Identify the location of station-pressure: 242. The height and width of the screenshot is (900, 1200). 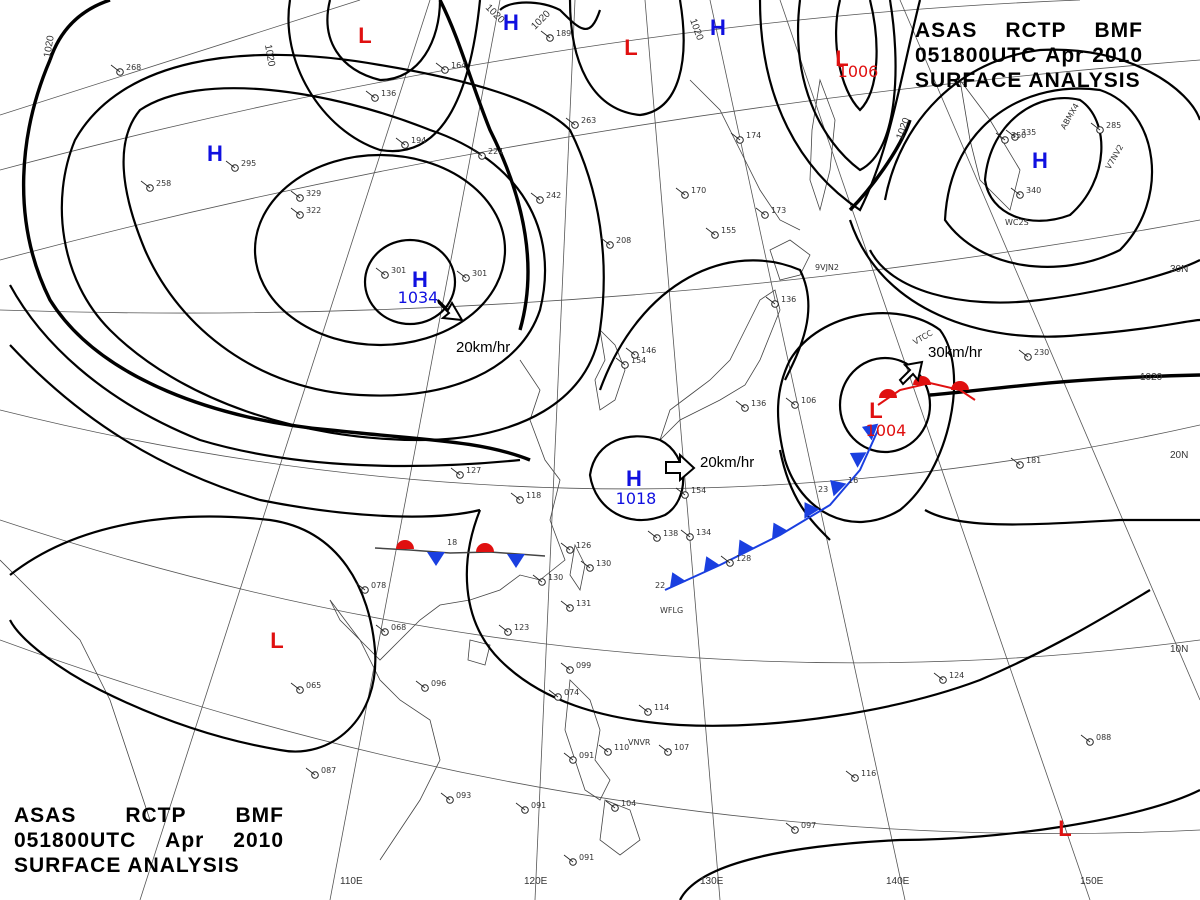
(553, 195).